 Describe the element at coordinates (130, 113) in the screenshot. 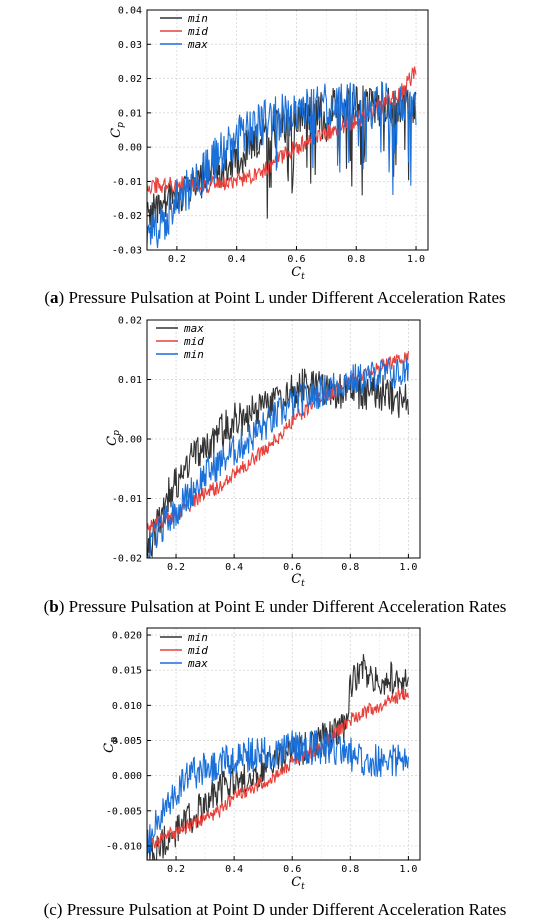

I see `y-tick-label-4: 0.01` at that location.